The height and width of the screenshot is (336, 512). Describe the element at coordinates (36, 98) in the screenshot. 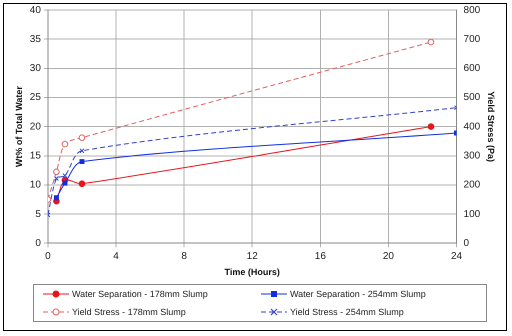

I see `y-tick-label: 25` at that location.